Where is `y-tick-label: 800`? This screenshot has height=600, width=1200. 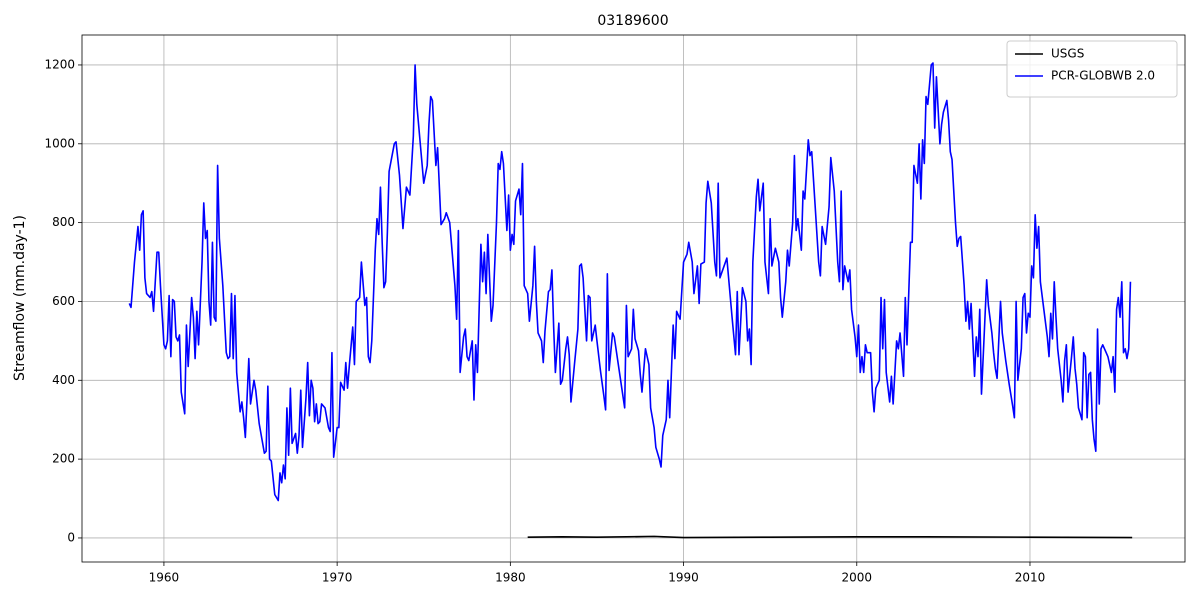 y-tick-label: 800 is located at coordinates (63, 222).